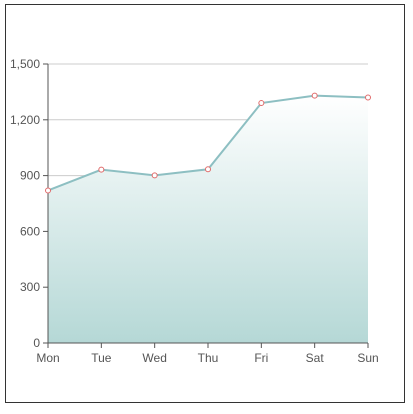  I want to click on x-tick-label: Sat, so click(315, 358).